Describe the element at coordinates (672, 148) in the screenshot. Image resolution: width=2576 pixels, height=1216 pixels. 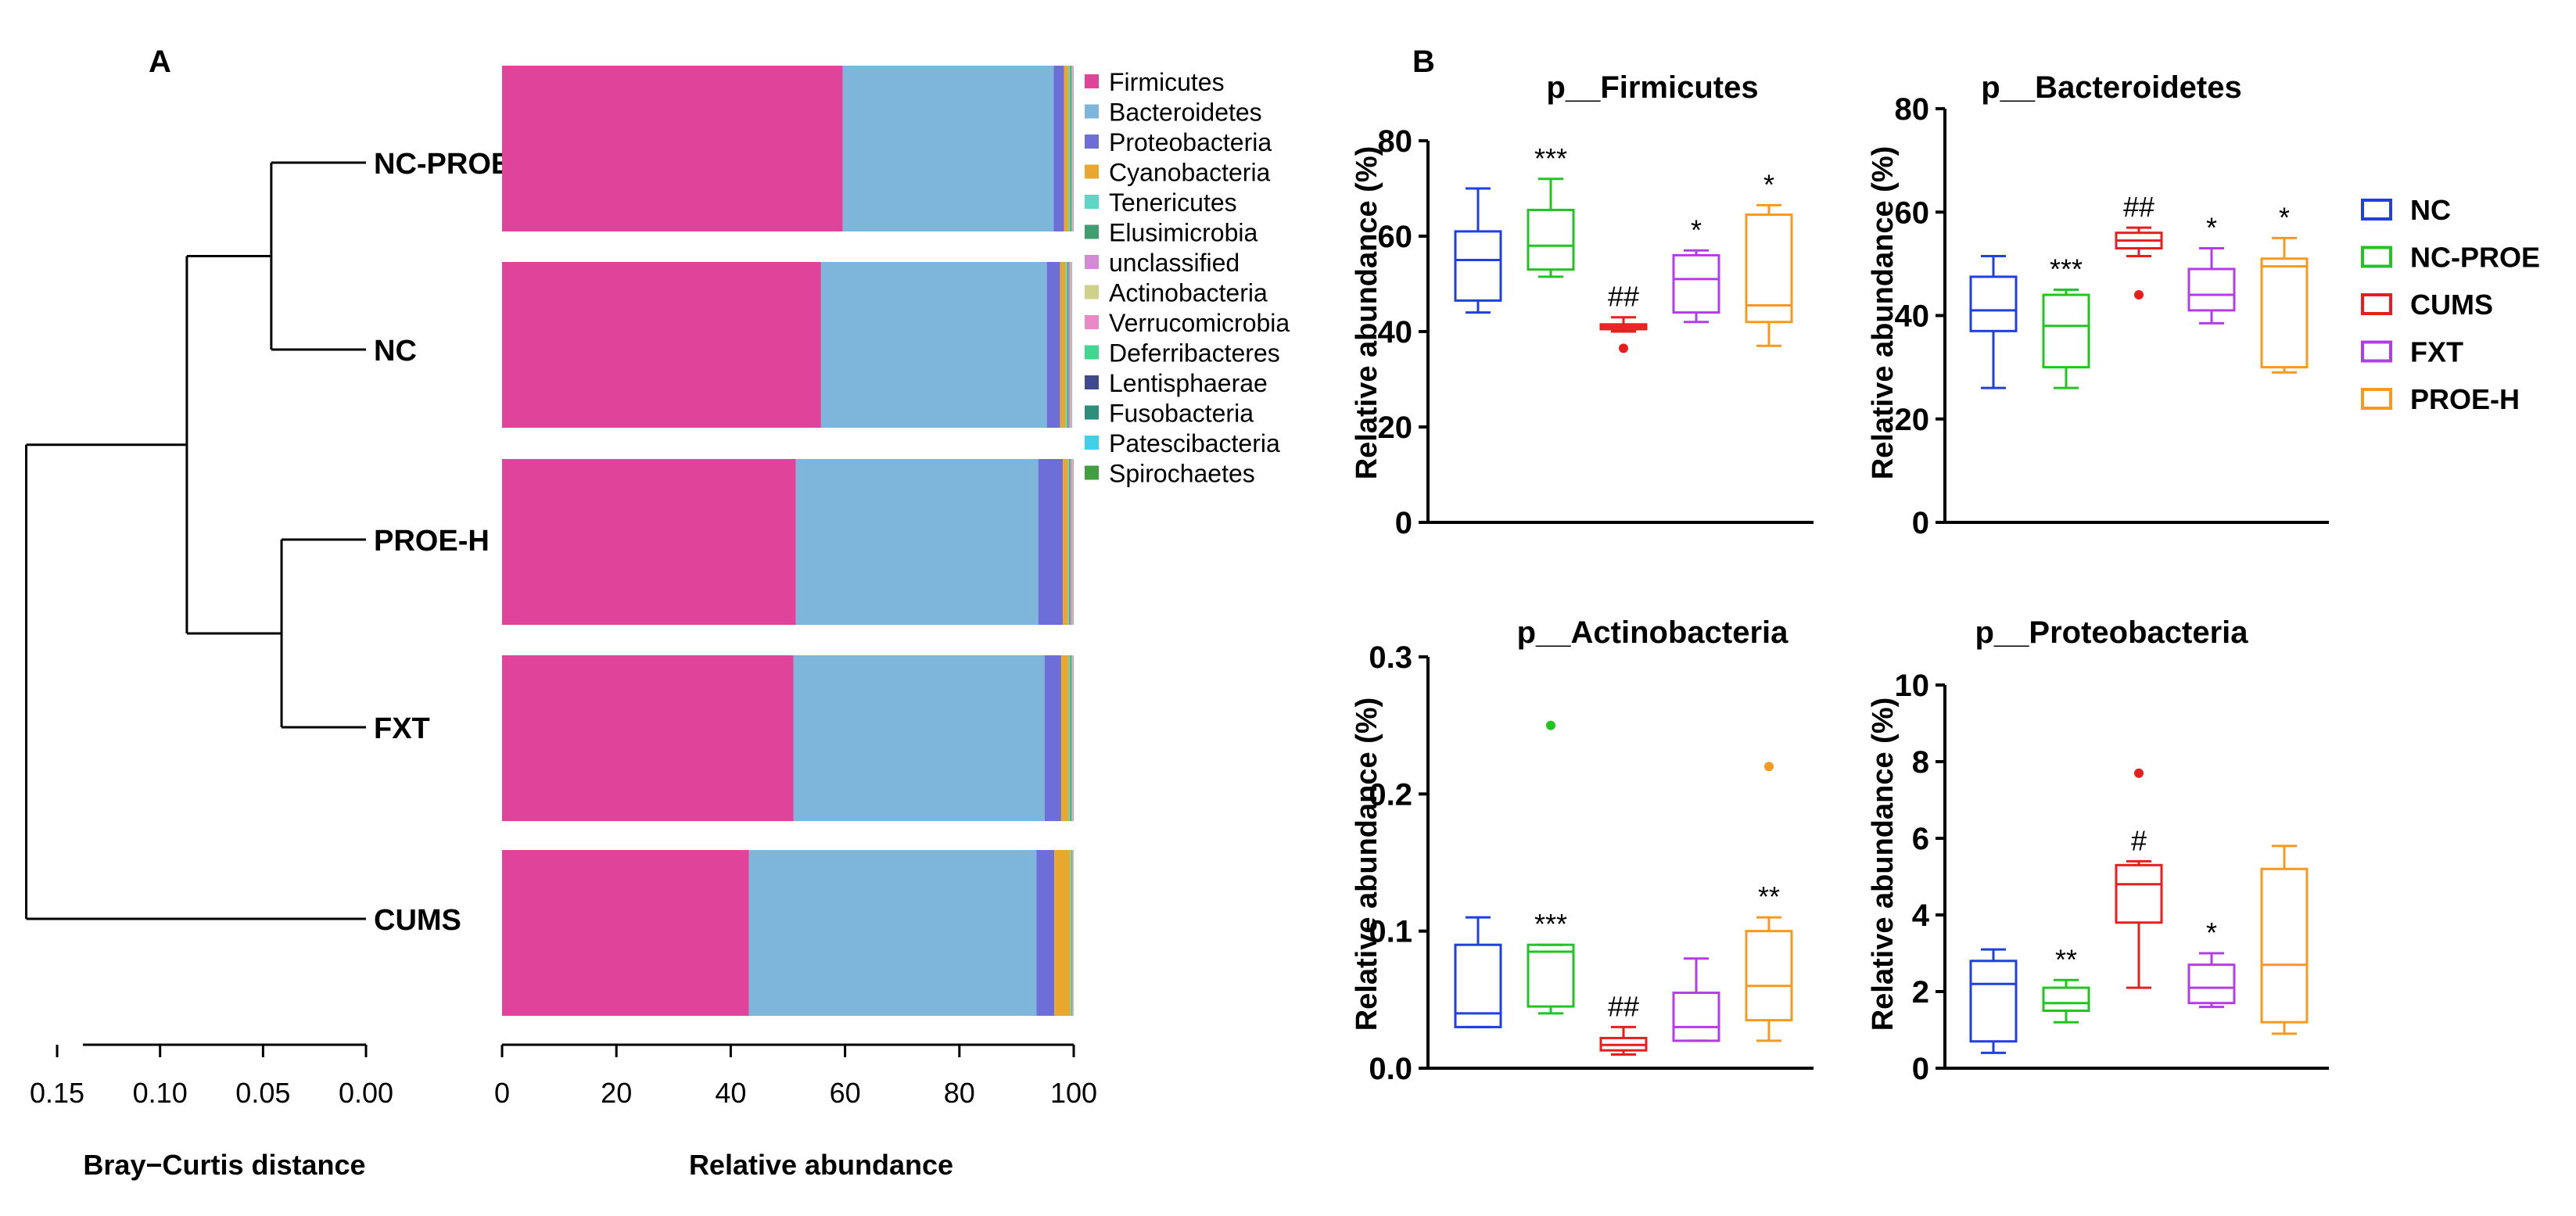
I see `bar-segment-nc-proe-firmicutes` at that location.